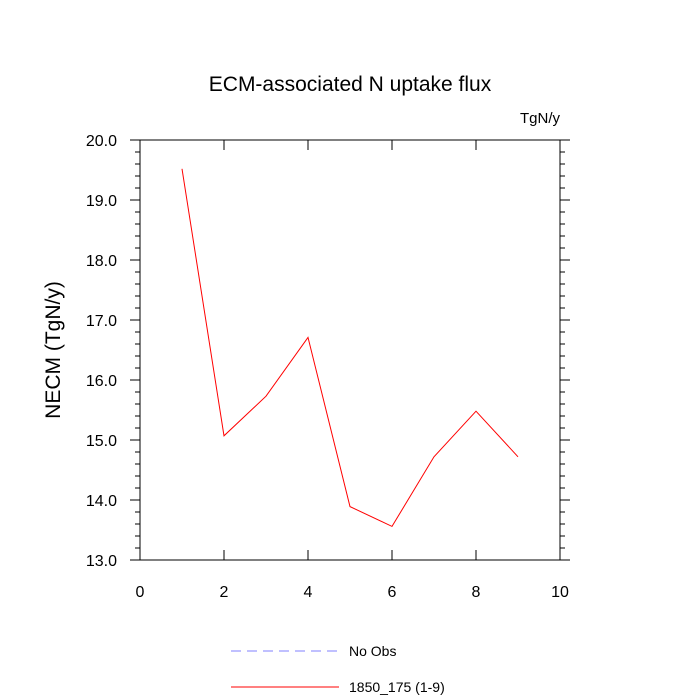 This screenshot has height=700, width=700. What do you see at coordinates (101, 501) in the screenshot?
I see `y-tick-label: 14.0` at bounding box center [101, 501].